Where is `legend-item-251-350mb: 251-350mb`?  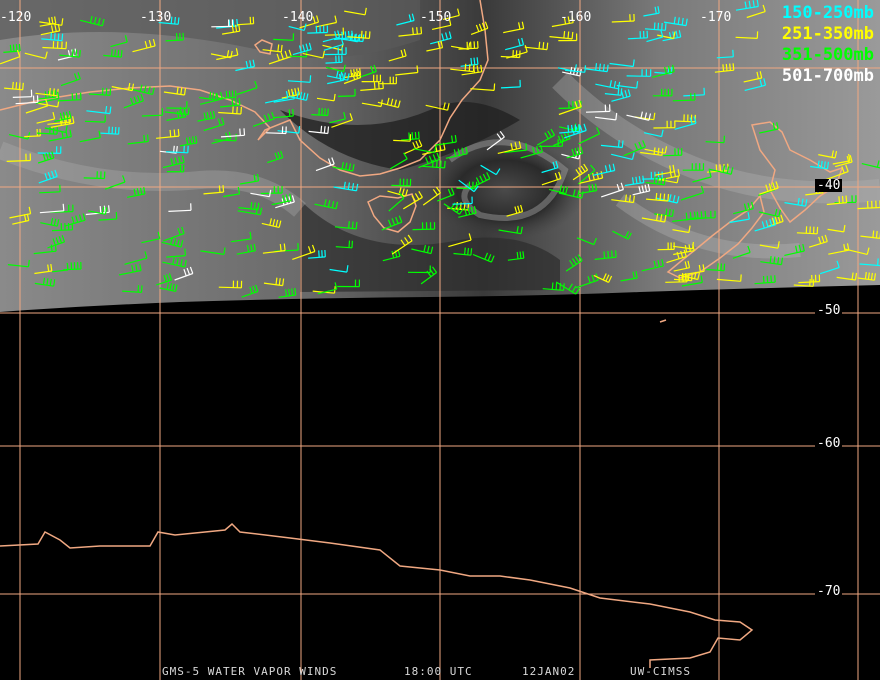 legend-item-251-350mb: 251-350mb is located at coordinates (827, 34).